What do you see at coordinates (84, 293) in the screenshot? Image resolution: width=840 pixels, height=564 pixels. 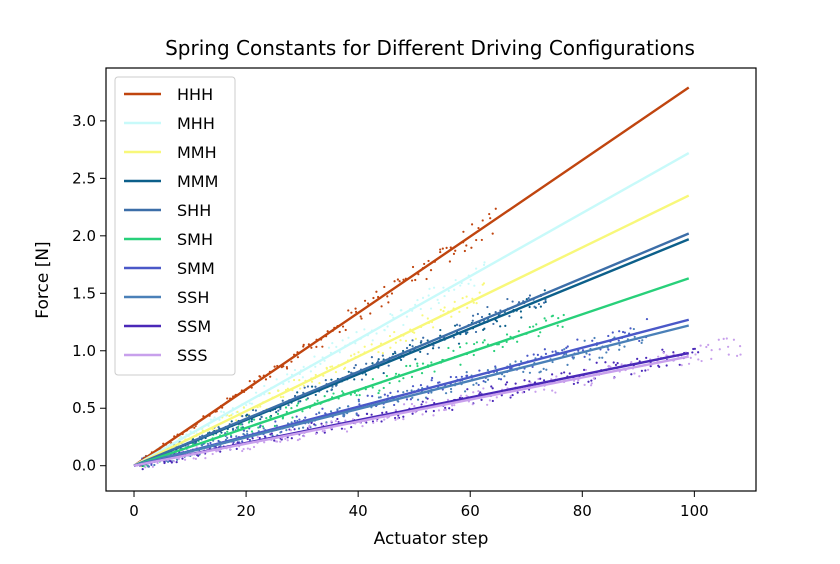 I see `y-tick-label: 1.5` at bounding box center [84, 293].